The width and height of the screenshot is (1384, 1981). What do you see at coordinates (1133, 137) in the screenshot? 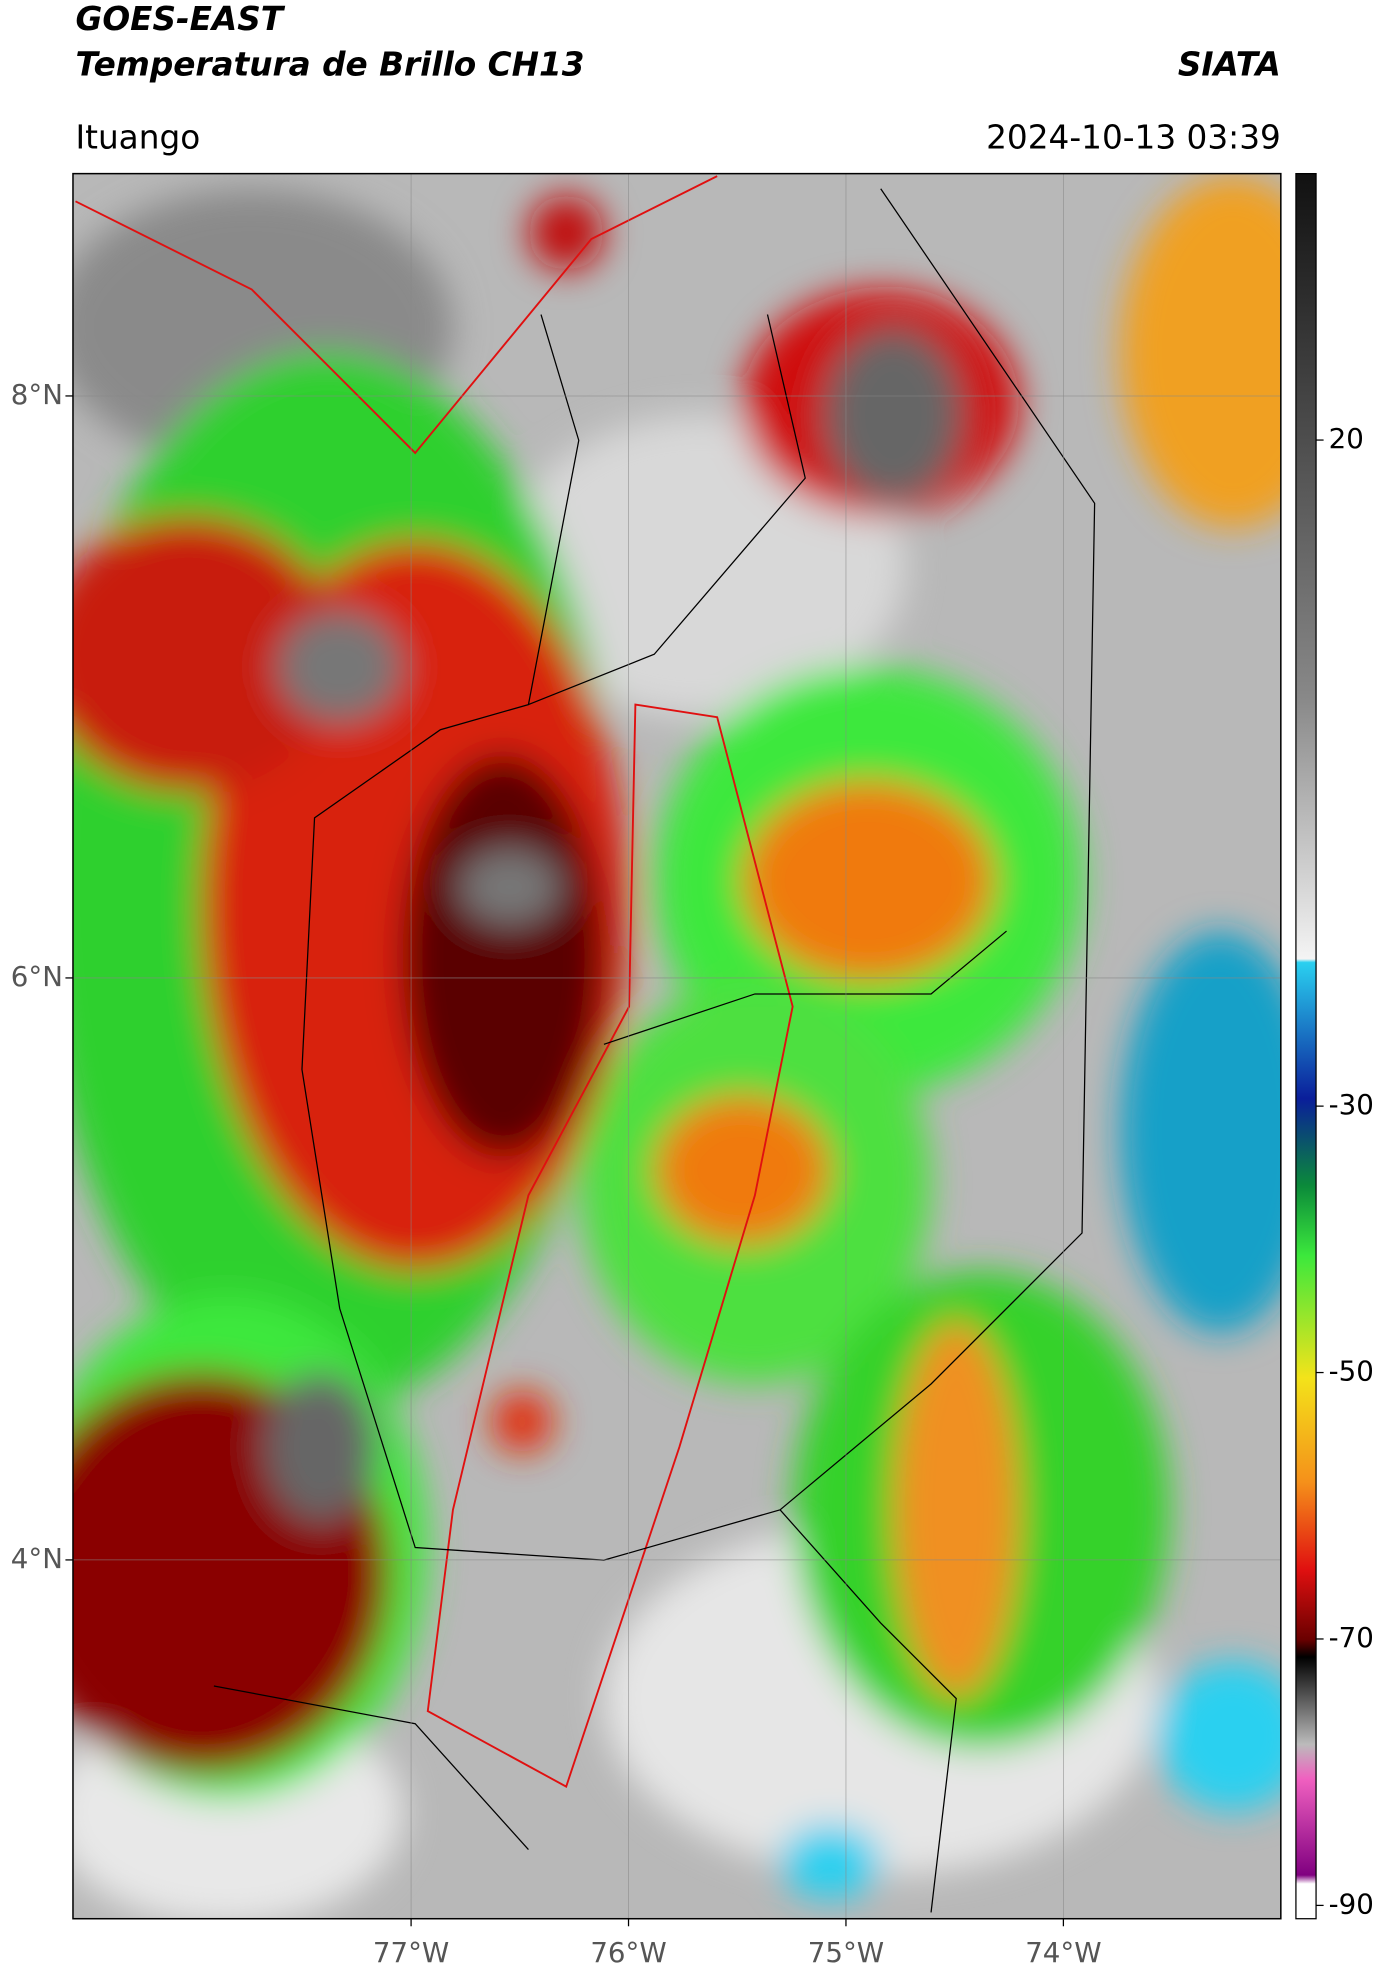
I see `datetime: 2024-10-13 03:39` at bounding box center [1133, 137].